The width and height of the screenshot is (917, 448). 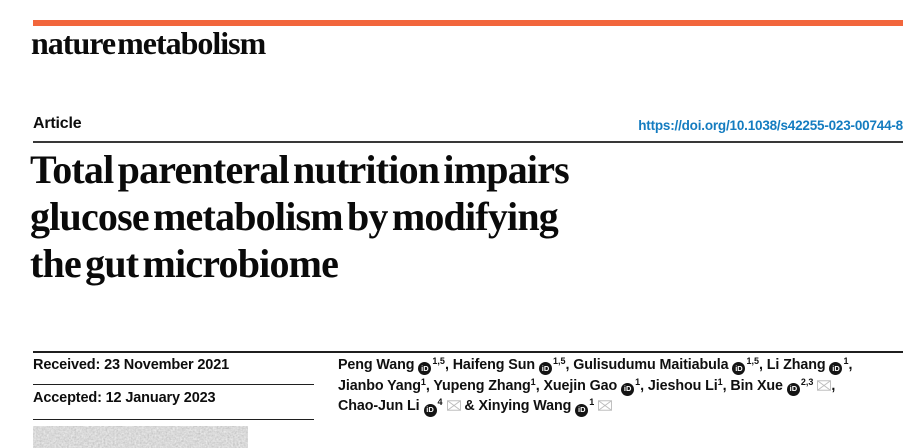 I want to click on article-type-label: Article, so click(x=57, y=123).